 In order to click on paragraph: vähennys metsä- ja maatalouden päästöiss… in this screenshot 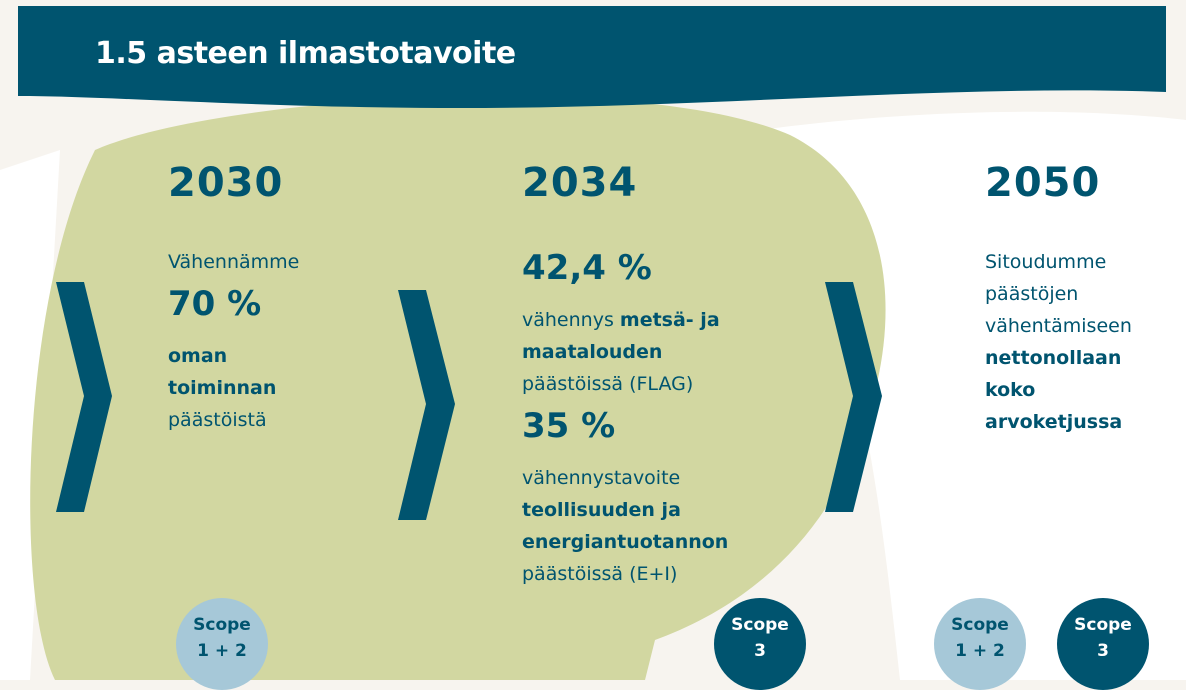, I will do `click(642, 352)`.